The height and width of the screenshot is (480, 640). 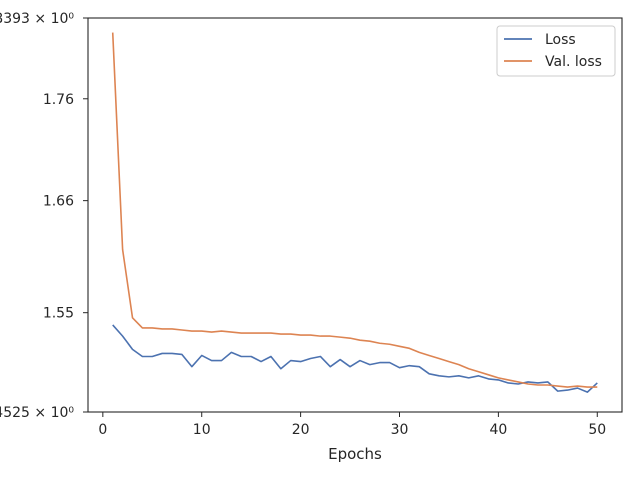 I want to click on series-line-loss, so click(x=355, y=358).